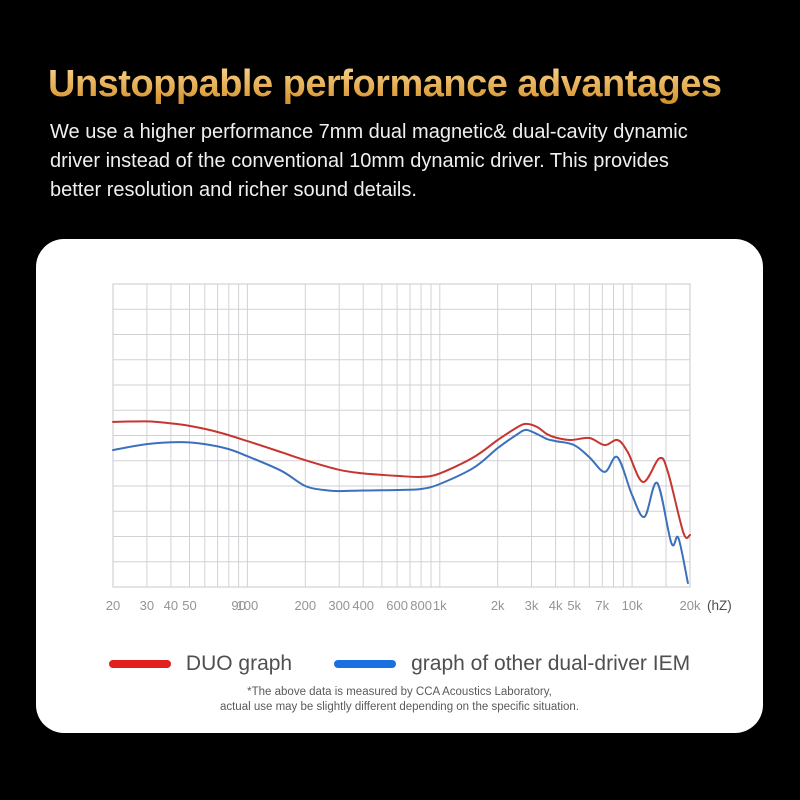 This screenshot has height=800, width=800. What do you see at coordinates (189, 605) in the screenshot?
I see `svg-text: 50` at bounding box center [189, 605].